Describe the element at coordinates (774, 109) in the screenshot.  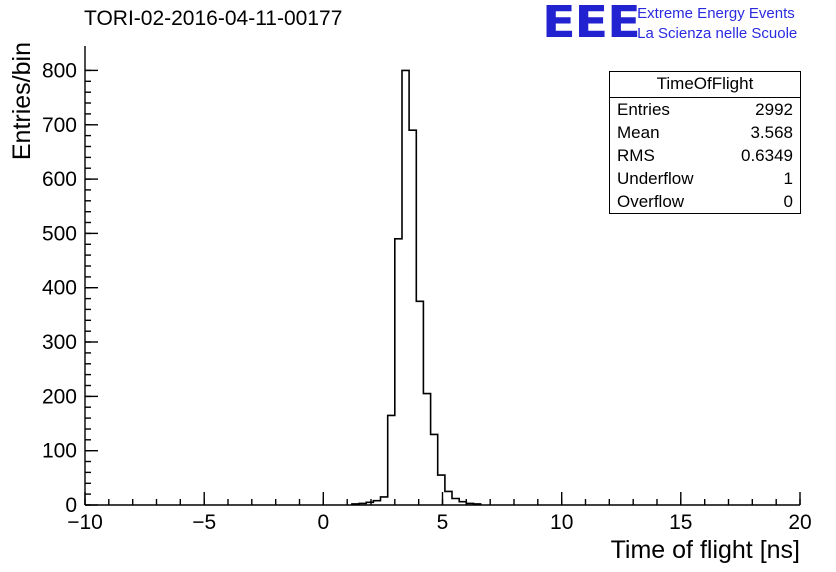
I see `stats-value: 2992` at that location.